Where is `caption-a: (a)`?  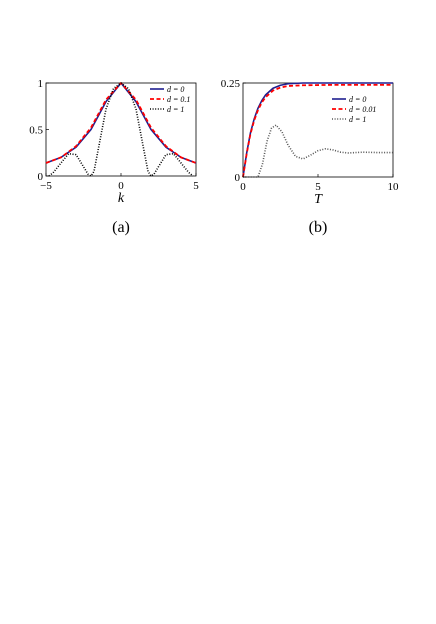
caption-a: (a) is located at coordinates (121, 227).